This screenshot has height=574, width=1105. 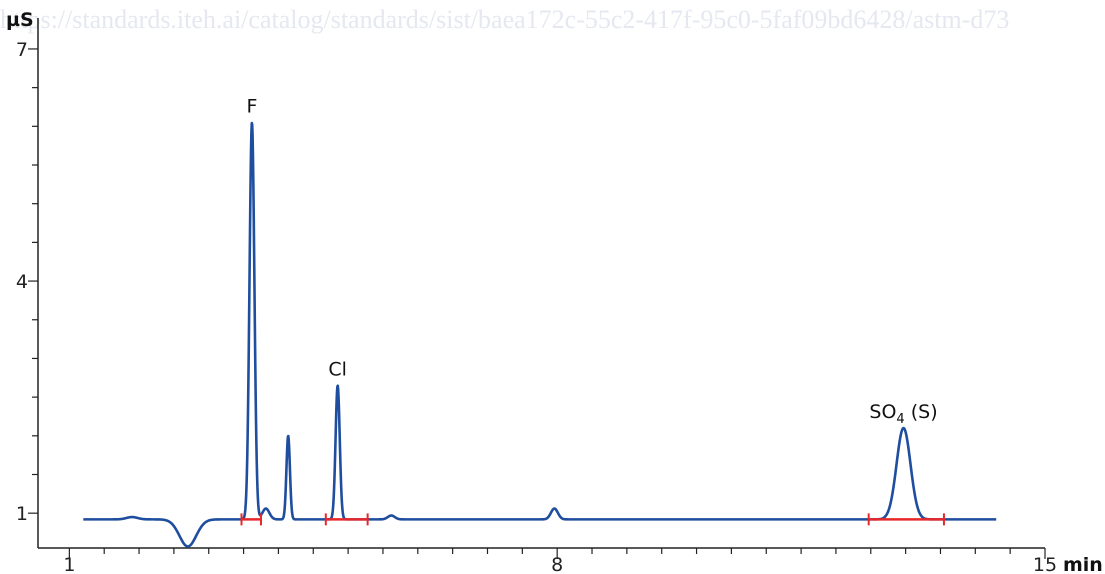 I want to click on x-tick-label: 15, so click(x=1045, y=564).